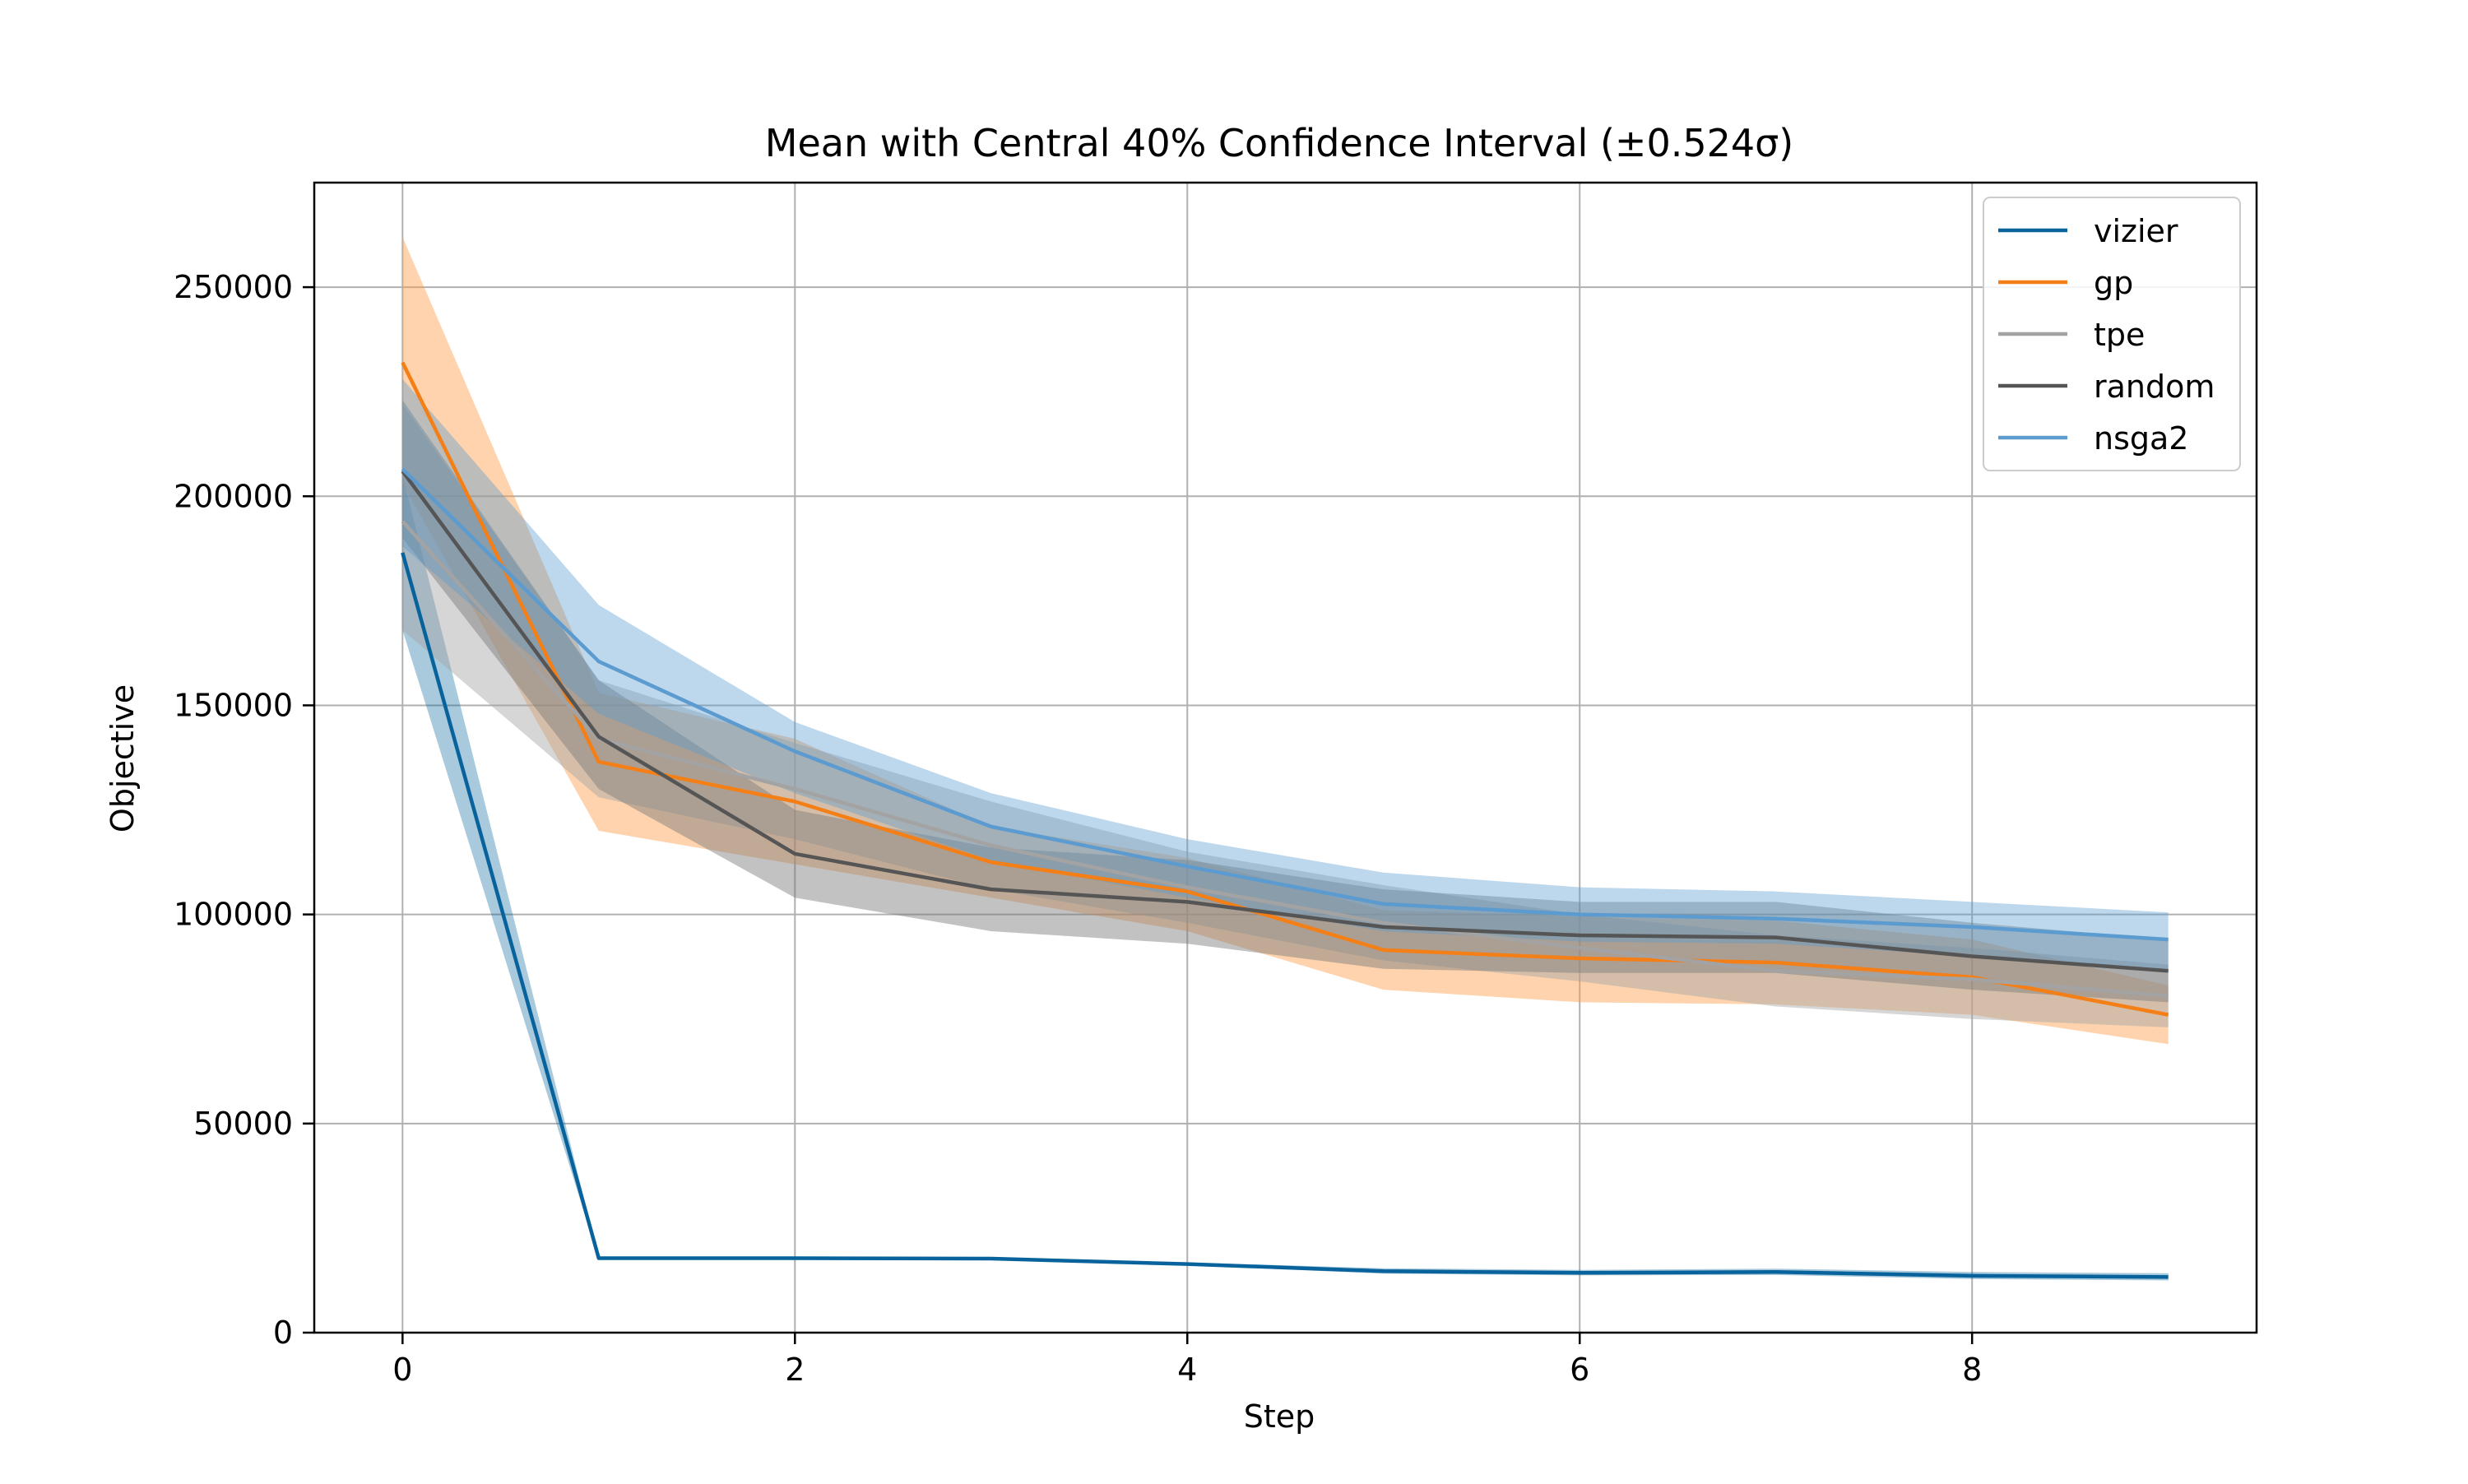  I want to click on y-tick-label: 50000, so click(243, 1124).